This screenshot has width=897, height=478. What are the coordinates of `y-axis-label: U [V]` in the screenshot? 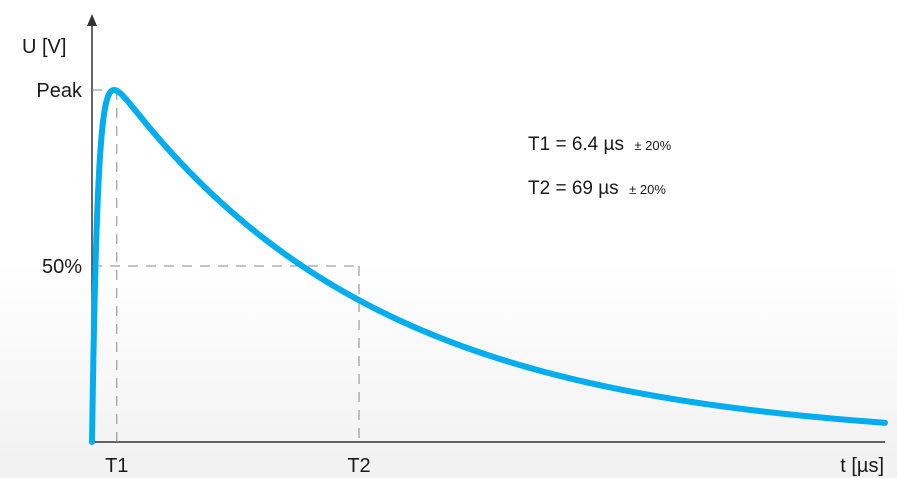 It's located at (44, 47).